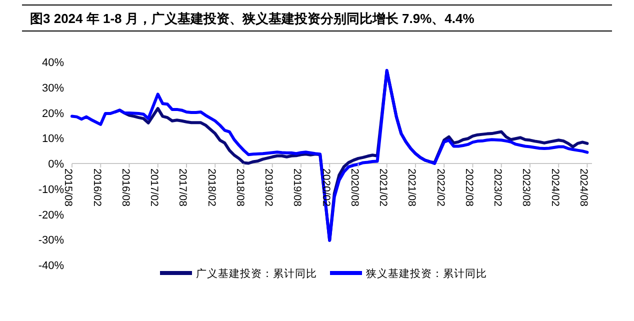 This screenshot has width=634, height=321. Describe the element at coordinates (51, 240) in the screenshot. I see `y-tick-label: -30%` at that location.